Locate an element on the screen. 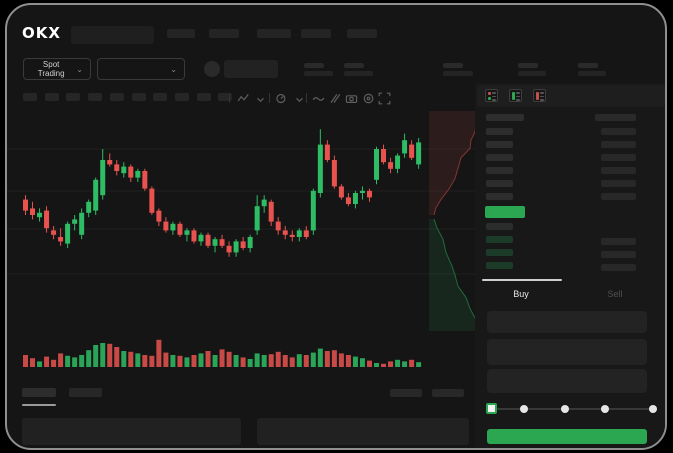 Image resolution: width=673 pixels, height=453 pixels. logo-side-skeleton is located at coordinates (112, 35).